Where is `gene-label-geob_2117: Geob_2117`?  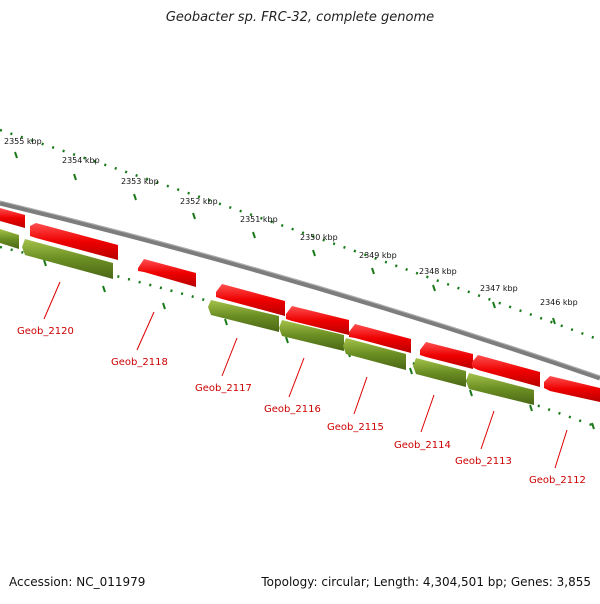
gene-label-geob_2117: Geob_2117 is located at coordinates (223, 388).